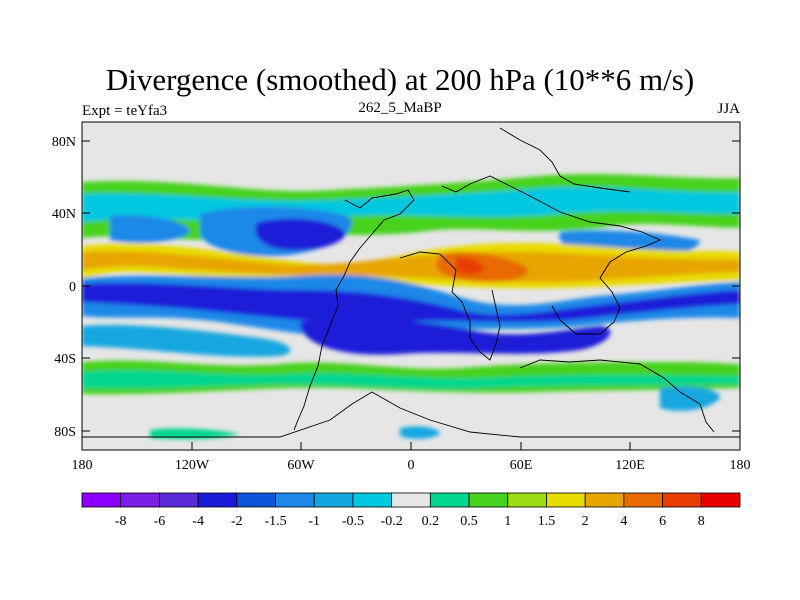 The width and height of the screenshot is (800, 600). Describe the element at coordinates (150, 229) in the screenshot. I see `north-pacific-blue` at that location.